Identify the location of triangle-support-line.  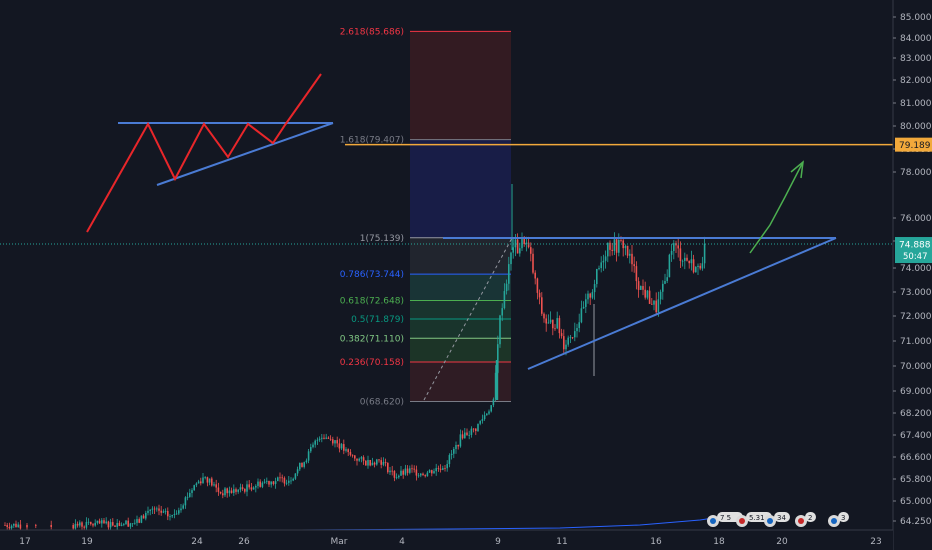
(682, 303).